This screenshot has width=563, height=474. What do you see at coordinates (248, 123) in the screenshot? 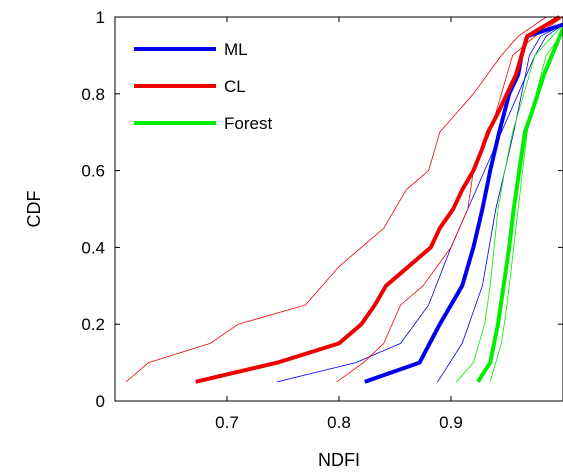
I see `legend-label-forest: Forest` at bounding box center [248, 123].